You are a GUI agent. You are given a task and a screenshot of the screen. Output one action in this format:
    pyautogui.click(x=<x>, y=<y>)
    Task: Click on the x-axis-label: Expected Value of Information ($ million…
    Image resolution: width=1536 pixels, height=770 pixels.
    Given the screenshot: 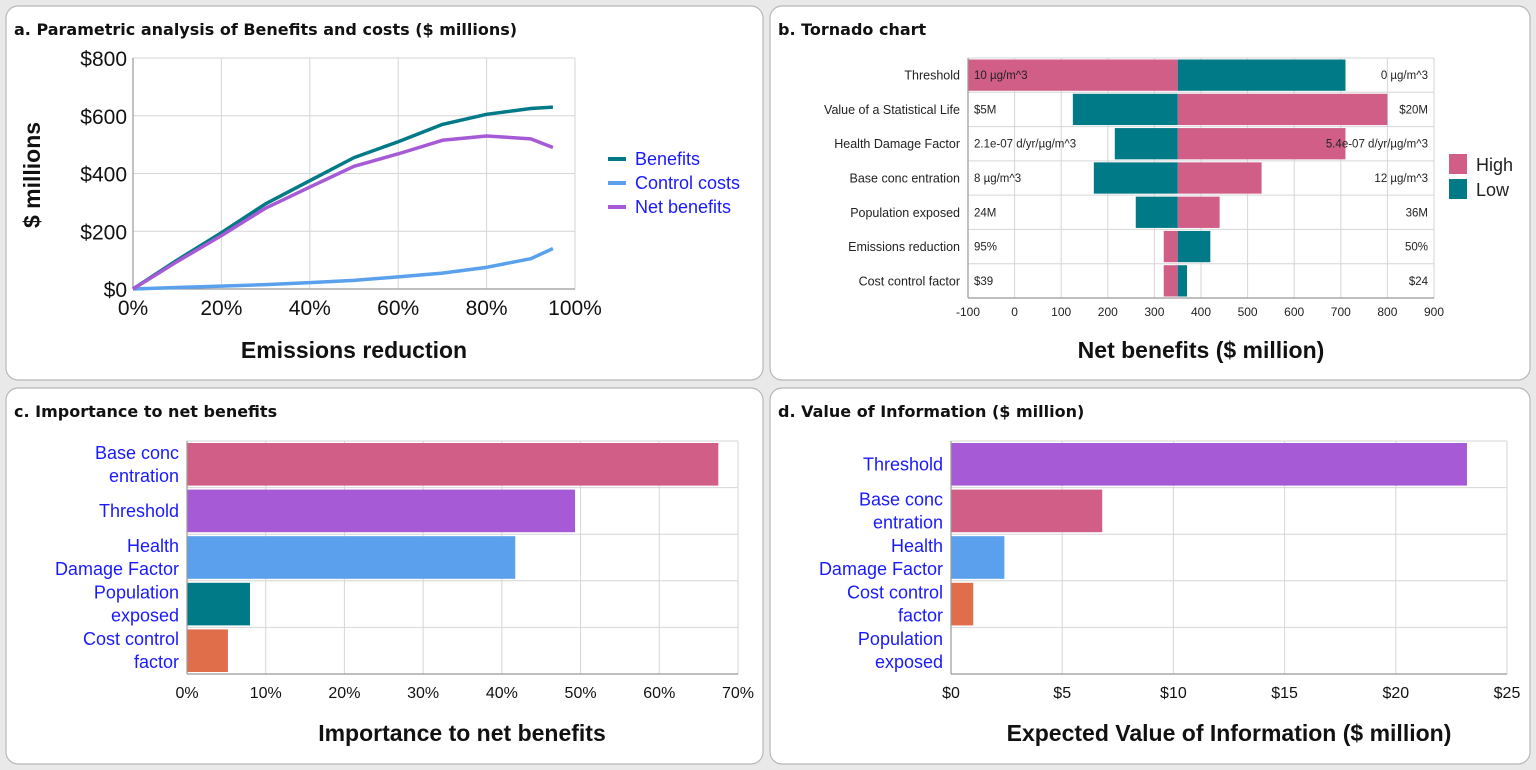 What is the action you would take?
    pyautogui.click(x=1229, y=733)
    